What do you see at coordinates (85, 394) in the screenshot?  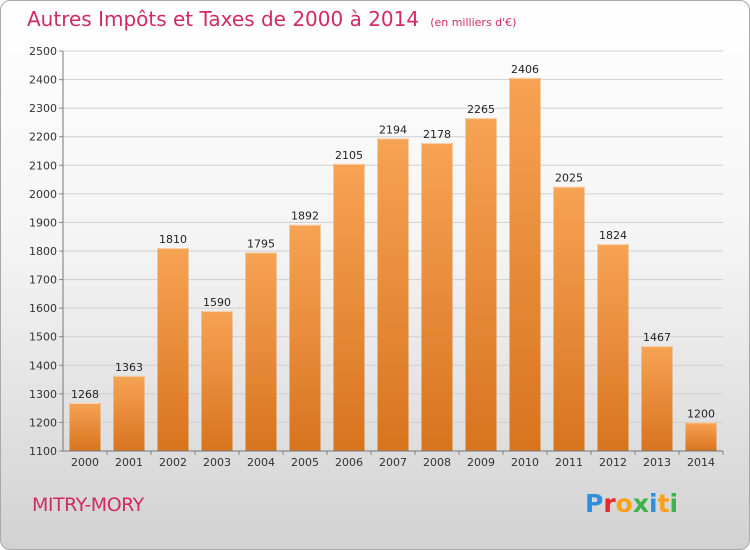 I see `value-label: 1268` at bounding box center [85, 394].